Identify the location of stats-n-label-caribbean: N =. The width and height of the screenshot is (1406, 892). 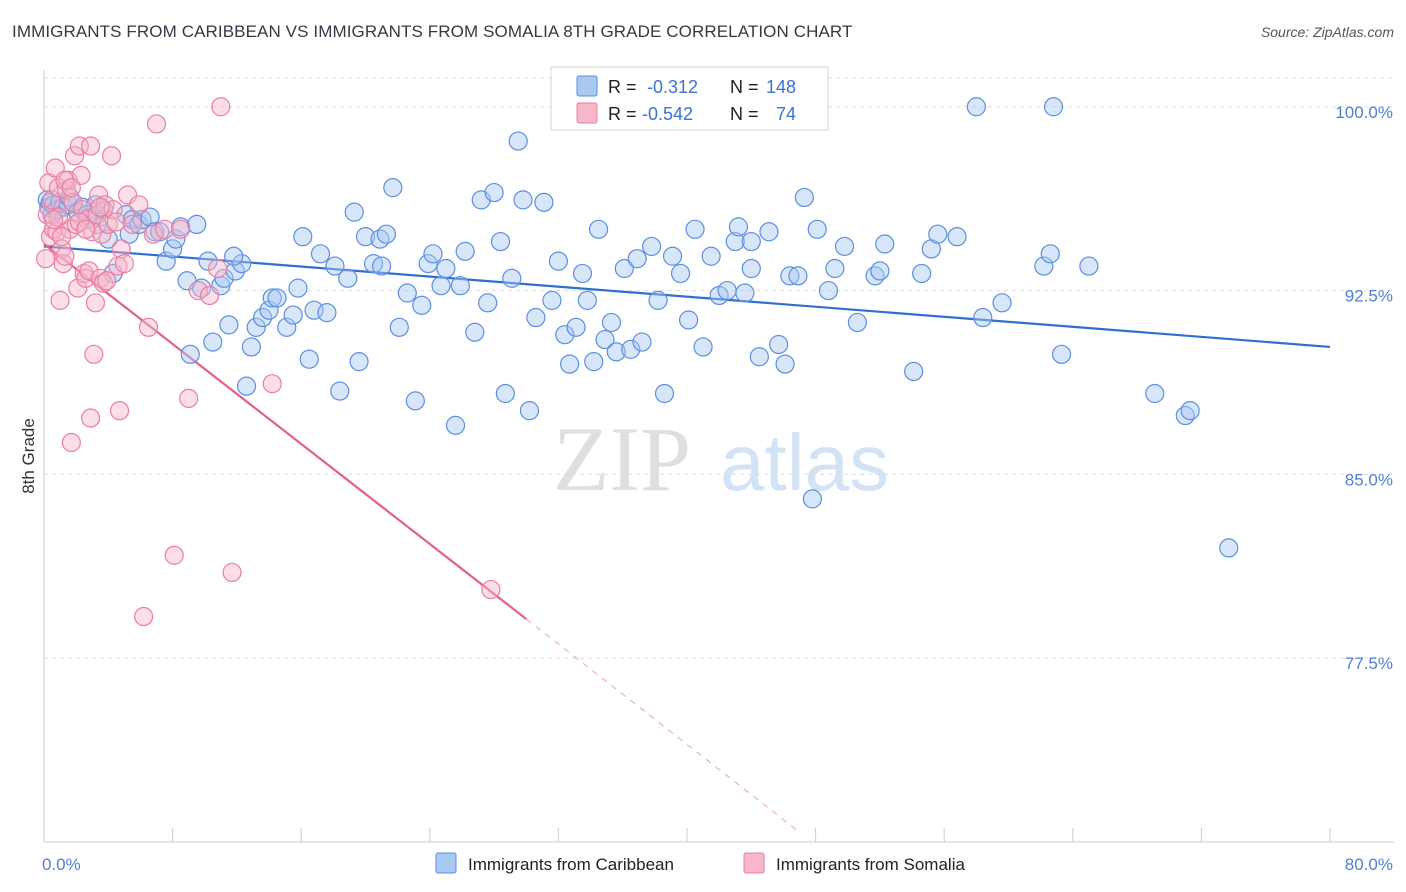
(744, 87).